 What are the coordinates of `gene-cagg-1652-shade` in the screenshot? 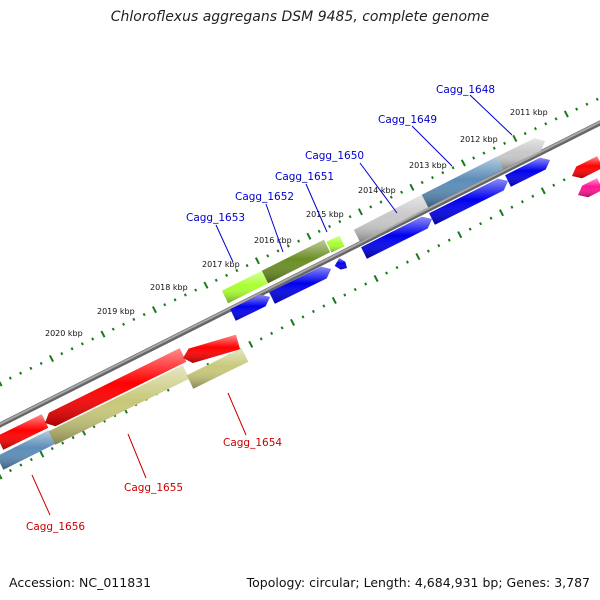 It's located at (296, 261).